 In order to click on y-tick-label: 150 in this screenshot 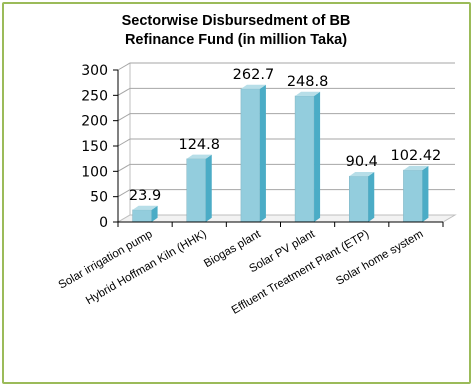, I will do `click(94, 147)`.